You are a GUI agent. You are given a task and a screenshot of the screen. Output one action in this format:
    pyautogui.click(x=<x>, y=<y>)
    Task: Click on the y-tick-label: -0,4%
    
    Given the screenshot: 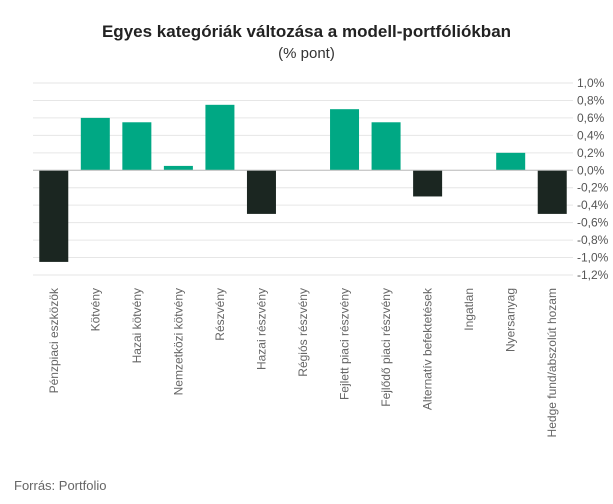 What is the action you would take?
    pyautogui.click(x=593, y=205)
    